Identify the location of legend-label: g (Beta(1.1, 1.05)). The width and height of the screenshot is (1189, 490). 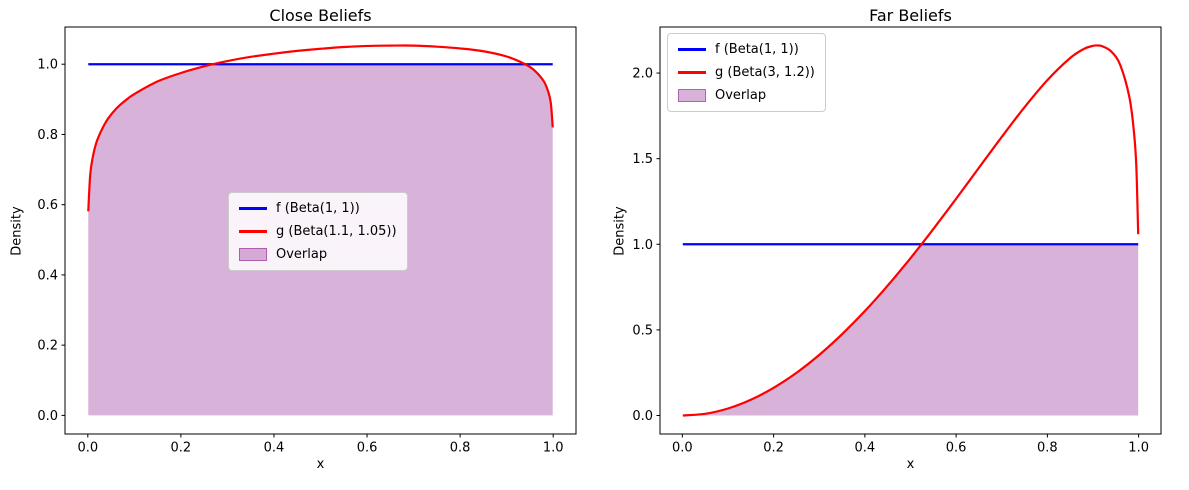
(336, 231).